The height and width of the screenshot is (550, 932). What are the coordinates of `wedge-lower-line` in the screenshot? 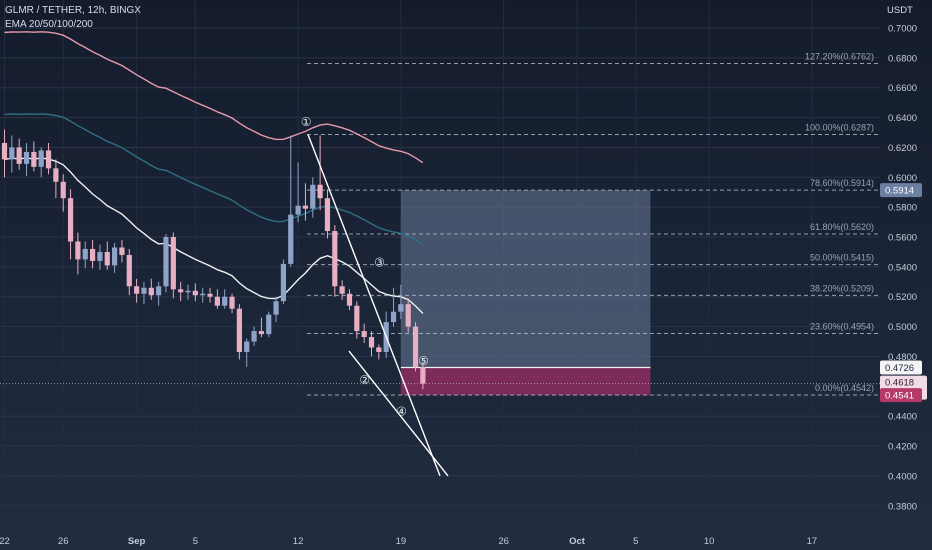 It's located at (398, 413).